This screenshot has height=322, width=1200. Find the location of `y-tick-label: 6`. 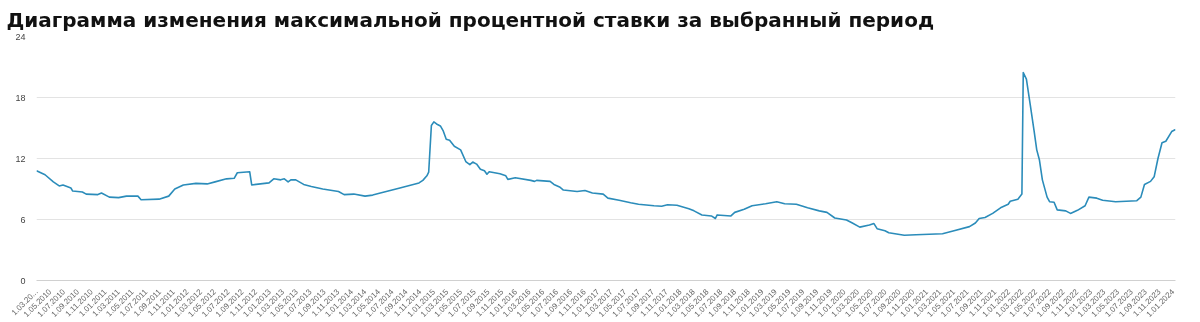

y-tick-label: 6 is located at coordinates (23, 219).